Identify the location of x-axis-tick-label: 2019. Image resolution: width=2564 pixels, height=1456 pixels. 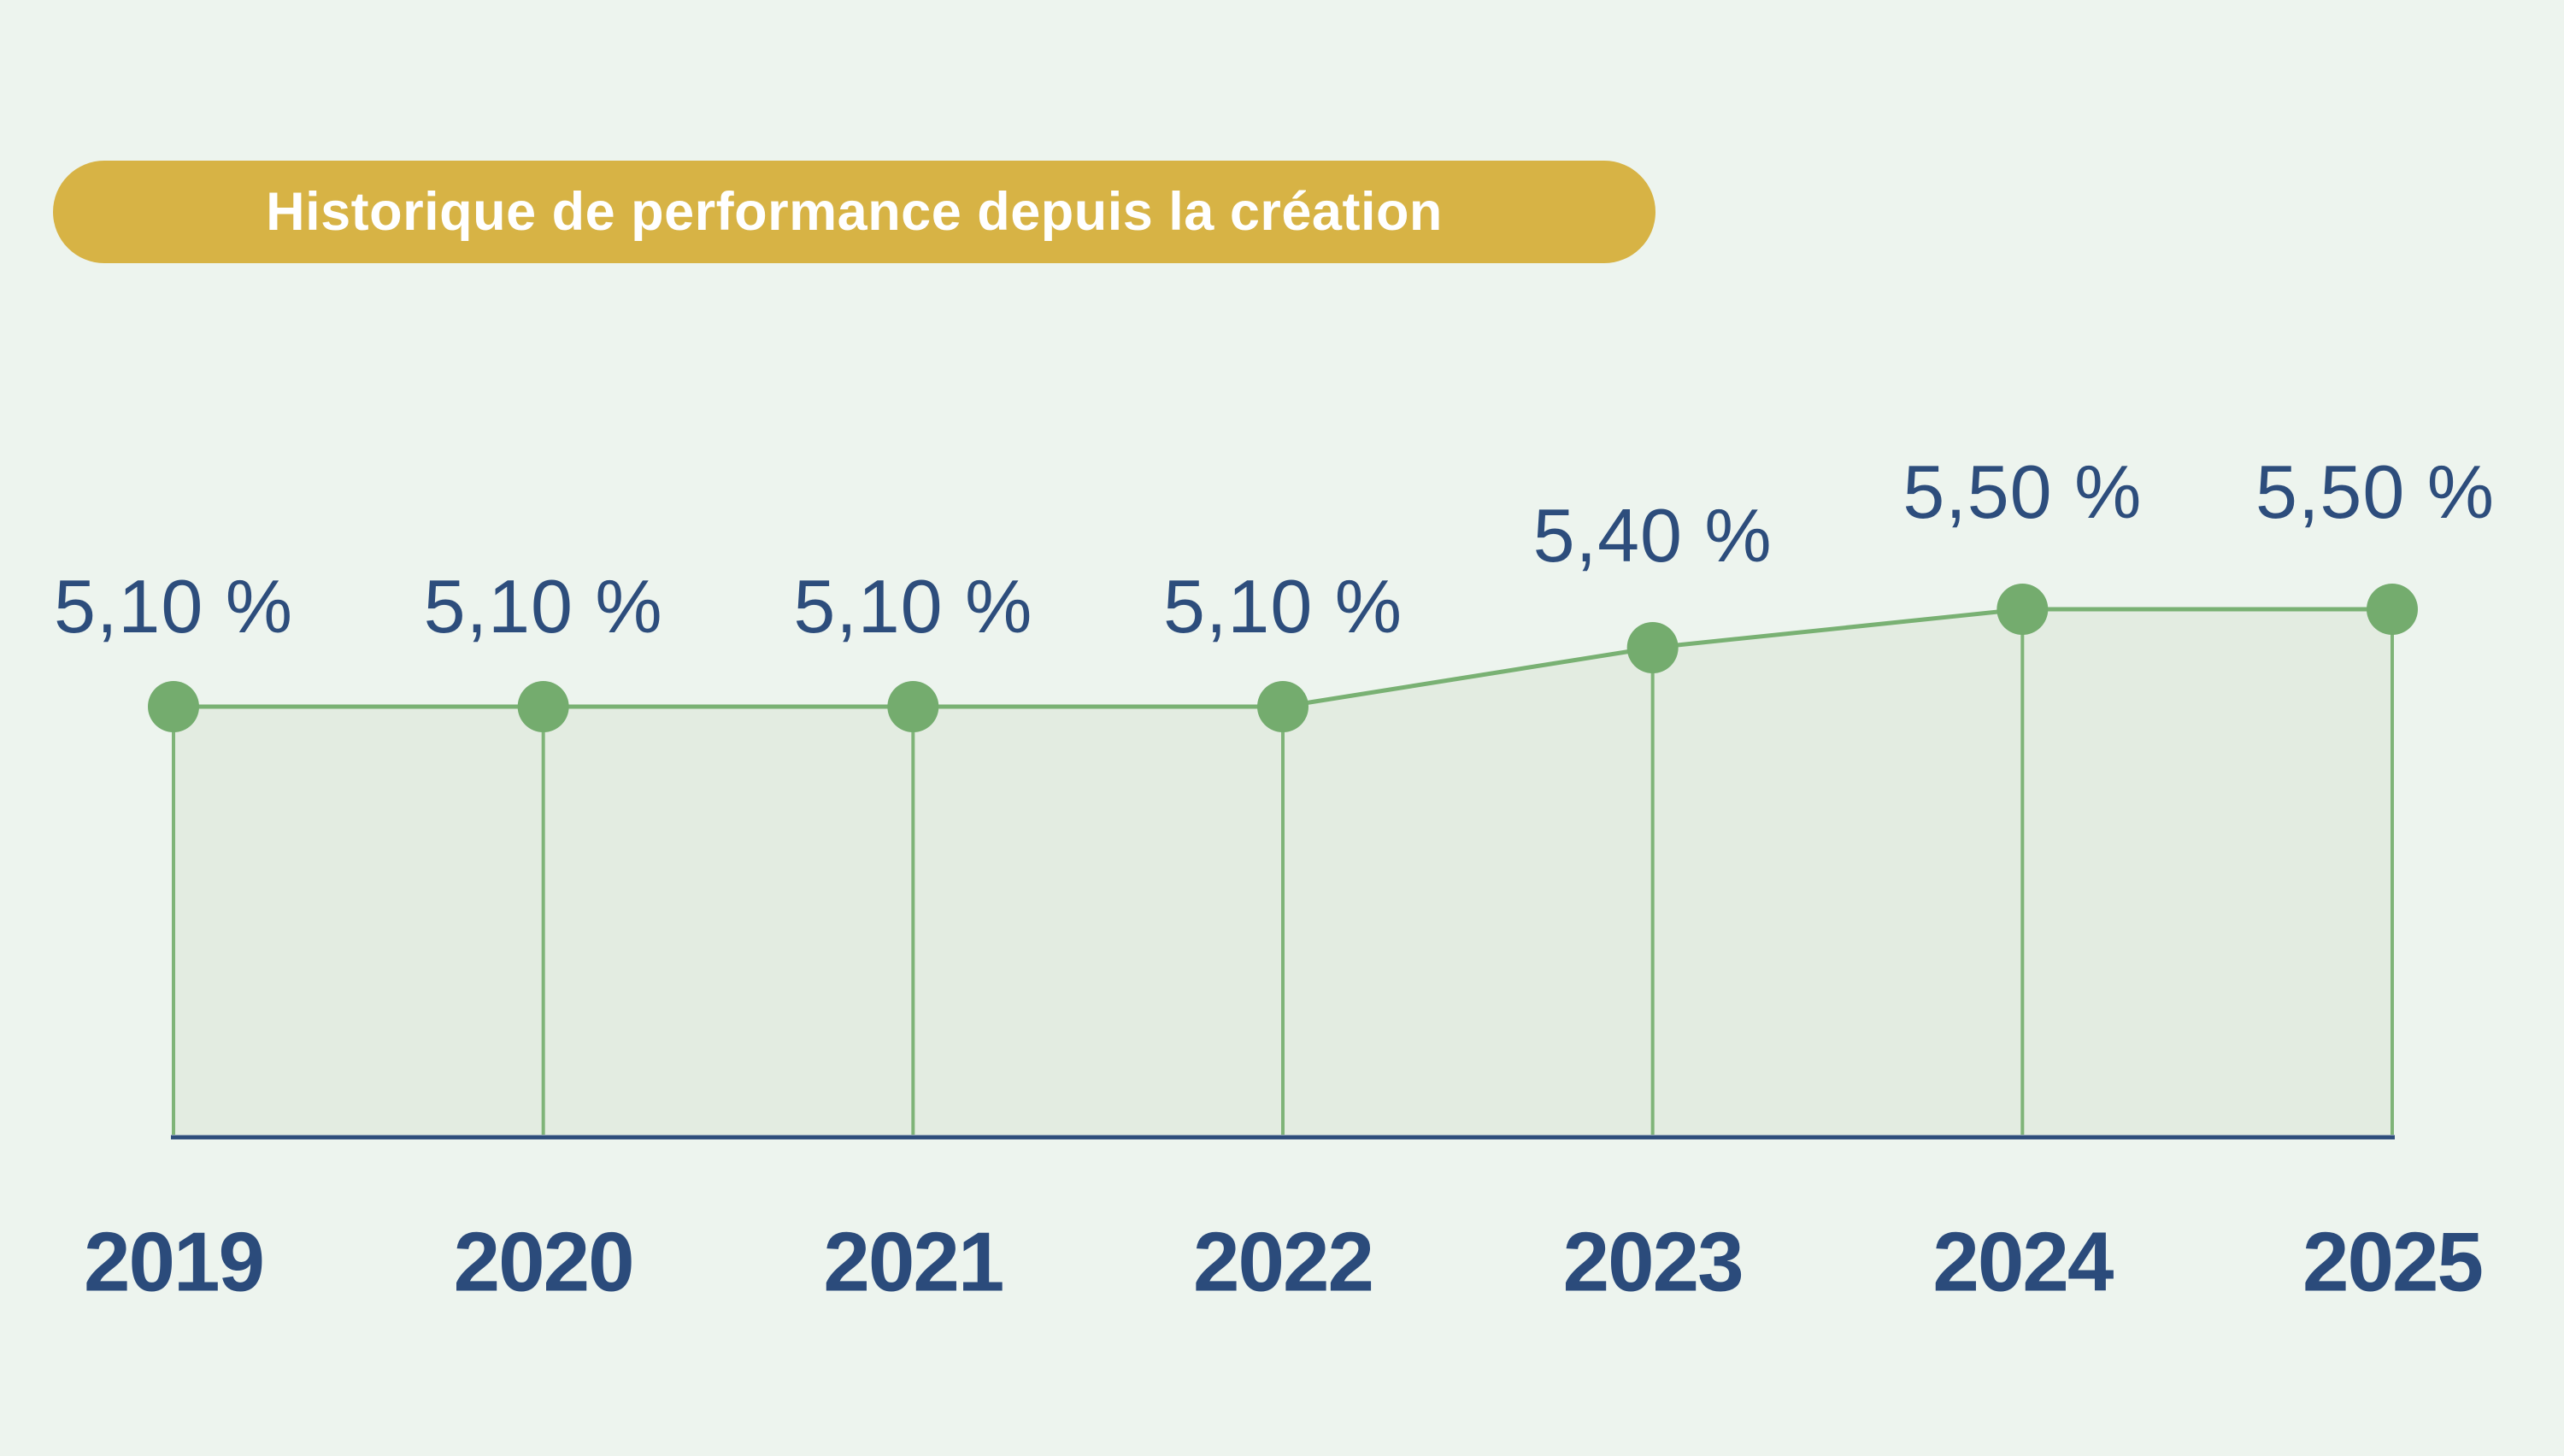
(174, 1261).